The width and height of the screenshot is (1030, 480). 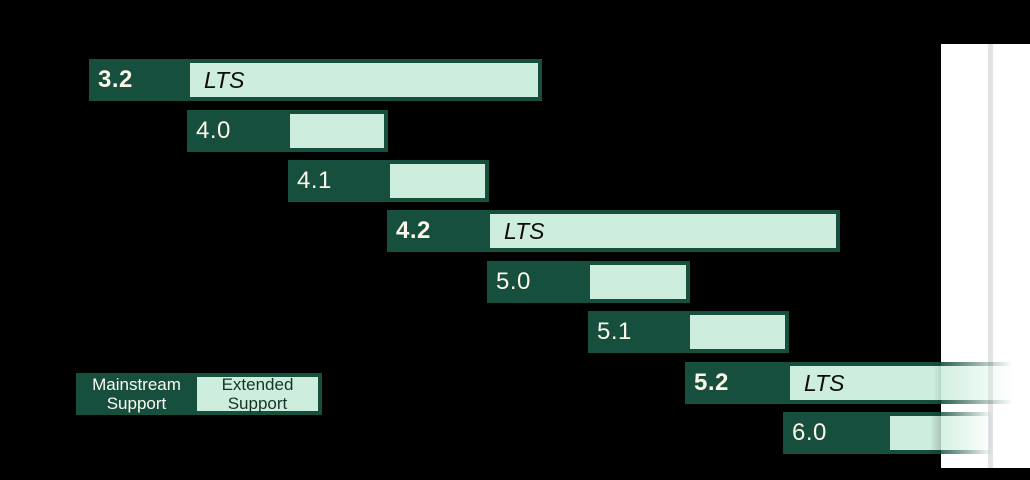 I want to click on version-bar-4-0: 4.0, so click(x=287, y=131).